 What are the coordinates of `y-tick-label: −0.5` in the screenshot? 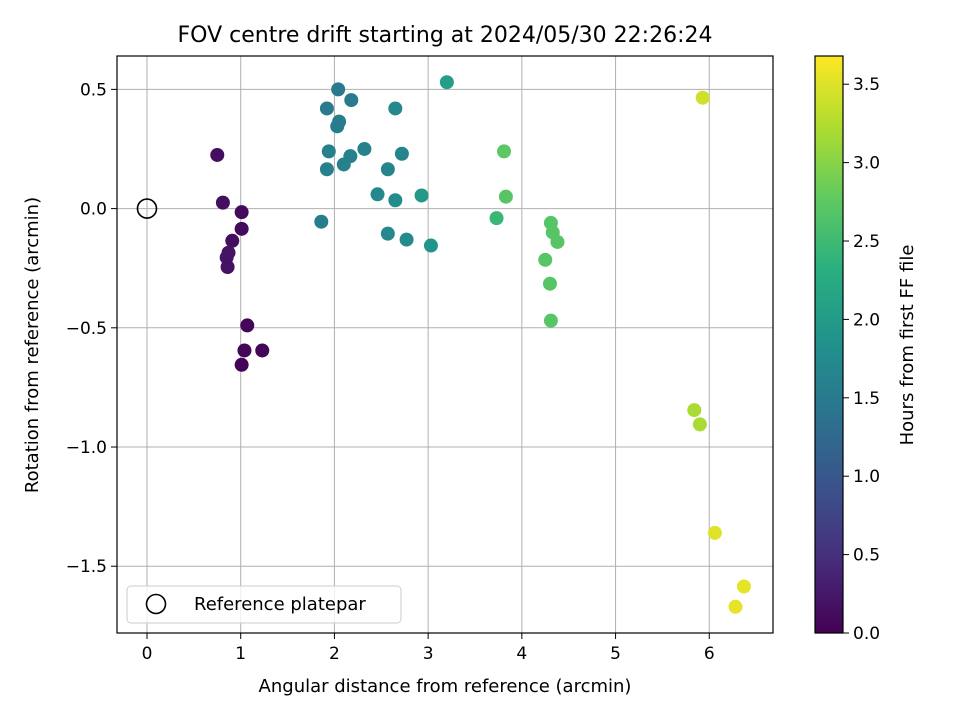 It's located at (86, 329).